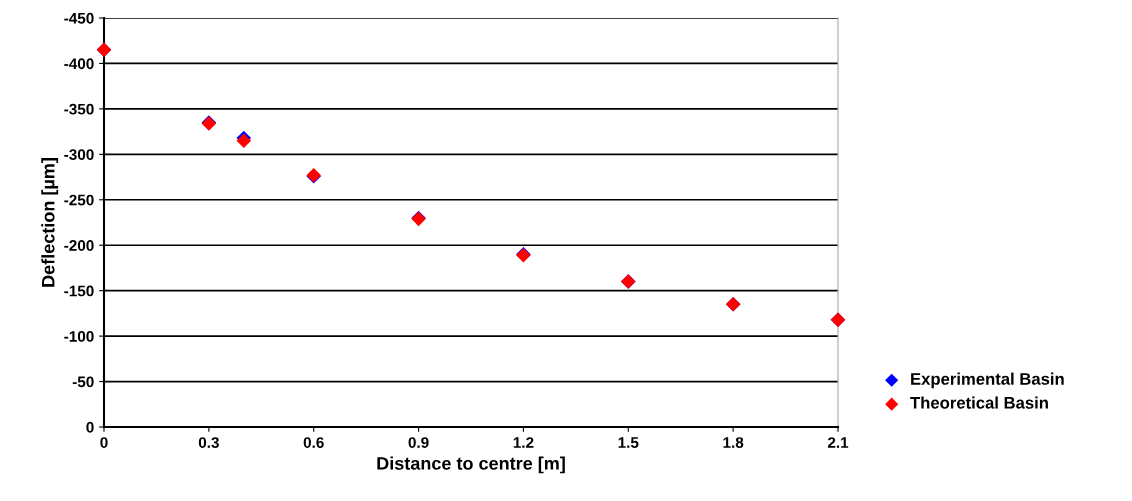 The width and height of the screenshot is (1132, 501). I want to click on x-tick-label: 1.2, so click(523, 442).